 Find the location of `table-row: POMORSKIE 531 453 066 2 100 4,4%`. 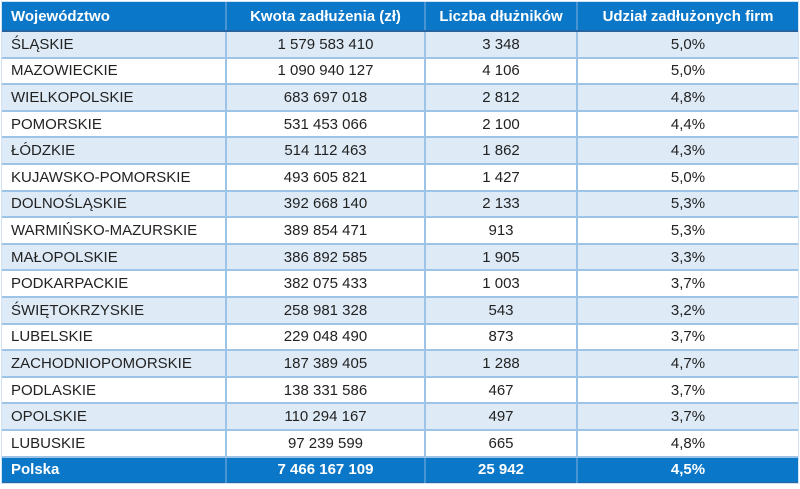

table-row: POMORSKIE 531 453 066 2 100 4,4% is located at coordinates (400, 124).